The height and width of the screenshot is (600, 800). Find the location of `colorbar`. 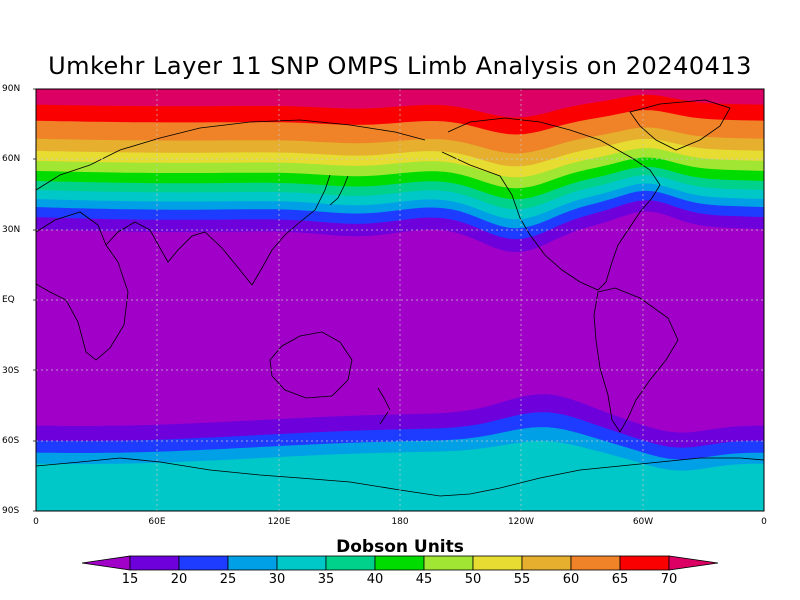

colorbar is located at coordinates (400, 563).